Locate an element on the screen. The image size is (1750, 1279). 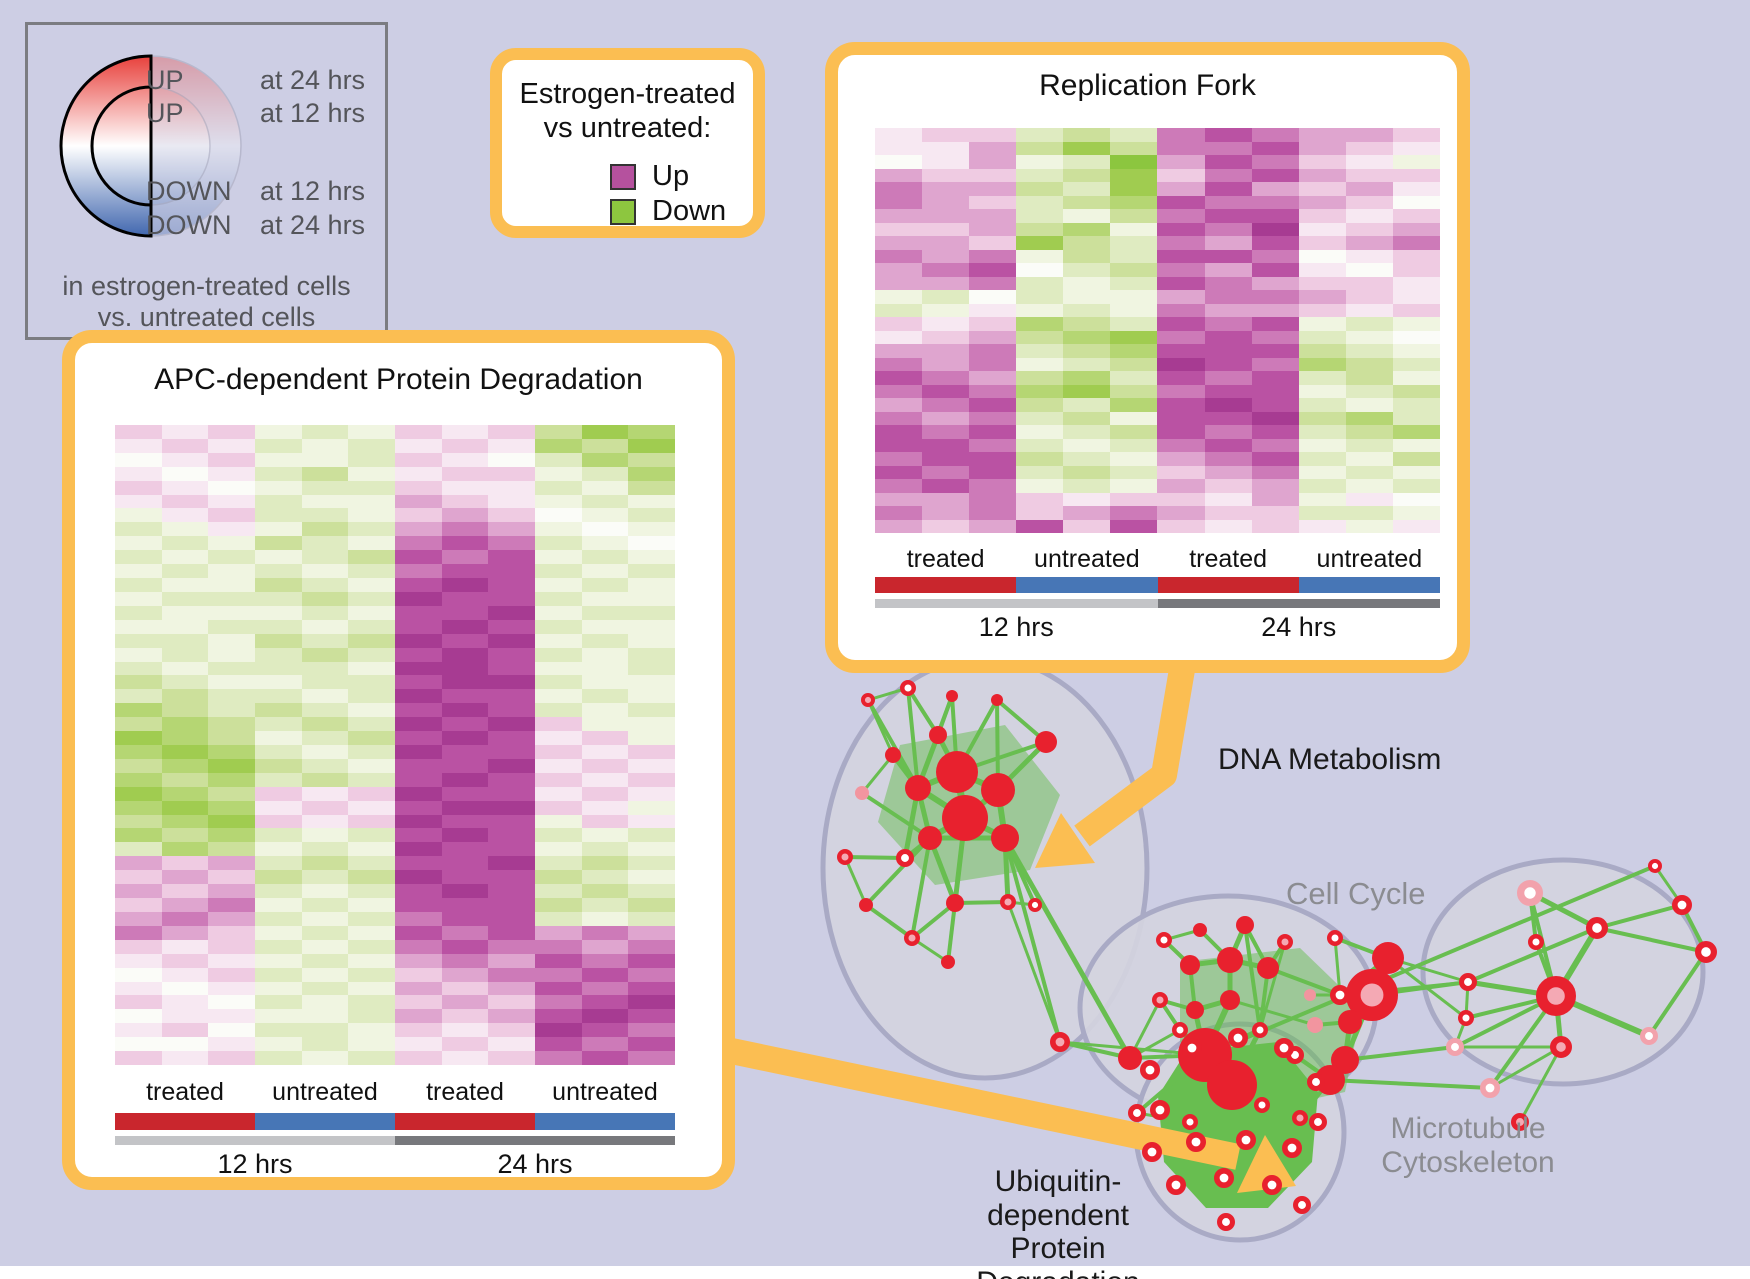
time-labels: 12 hrs 24 hrs is located at coordinates (395, 1164).